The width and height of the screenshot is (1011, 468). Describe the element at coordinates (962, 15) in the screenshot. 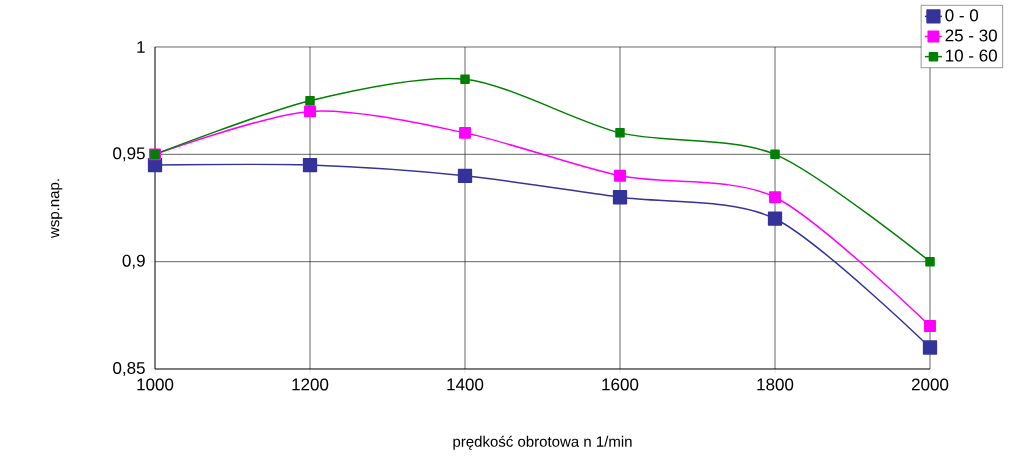

I see `legend-label: 0 - 0` at that location.